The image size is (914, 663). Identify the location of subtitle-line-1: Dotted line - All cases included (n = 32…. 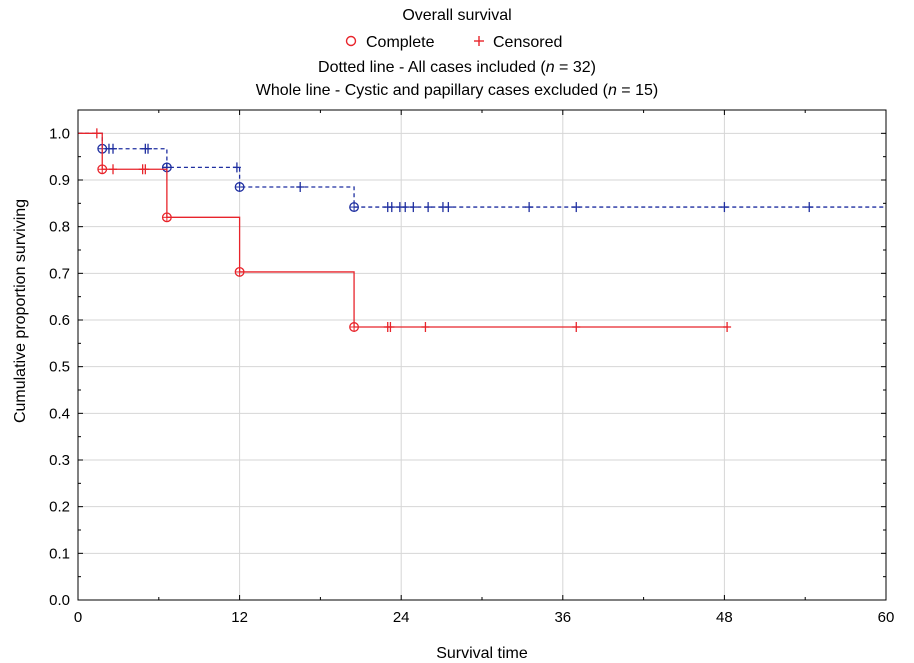
(457, 67).